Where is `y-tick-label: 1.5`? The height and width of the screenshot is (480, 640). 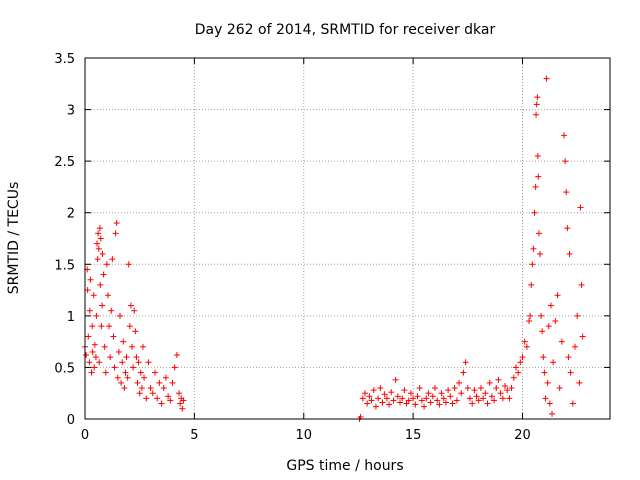
y-tick-label: 1.5 is located at coordinates (64, 265).